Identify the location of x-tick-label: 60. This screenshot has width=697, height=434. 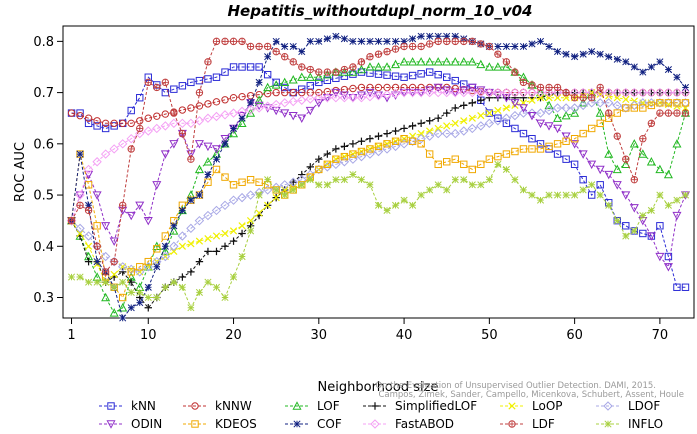
(574, 335).